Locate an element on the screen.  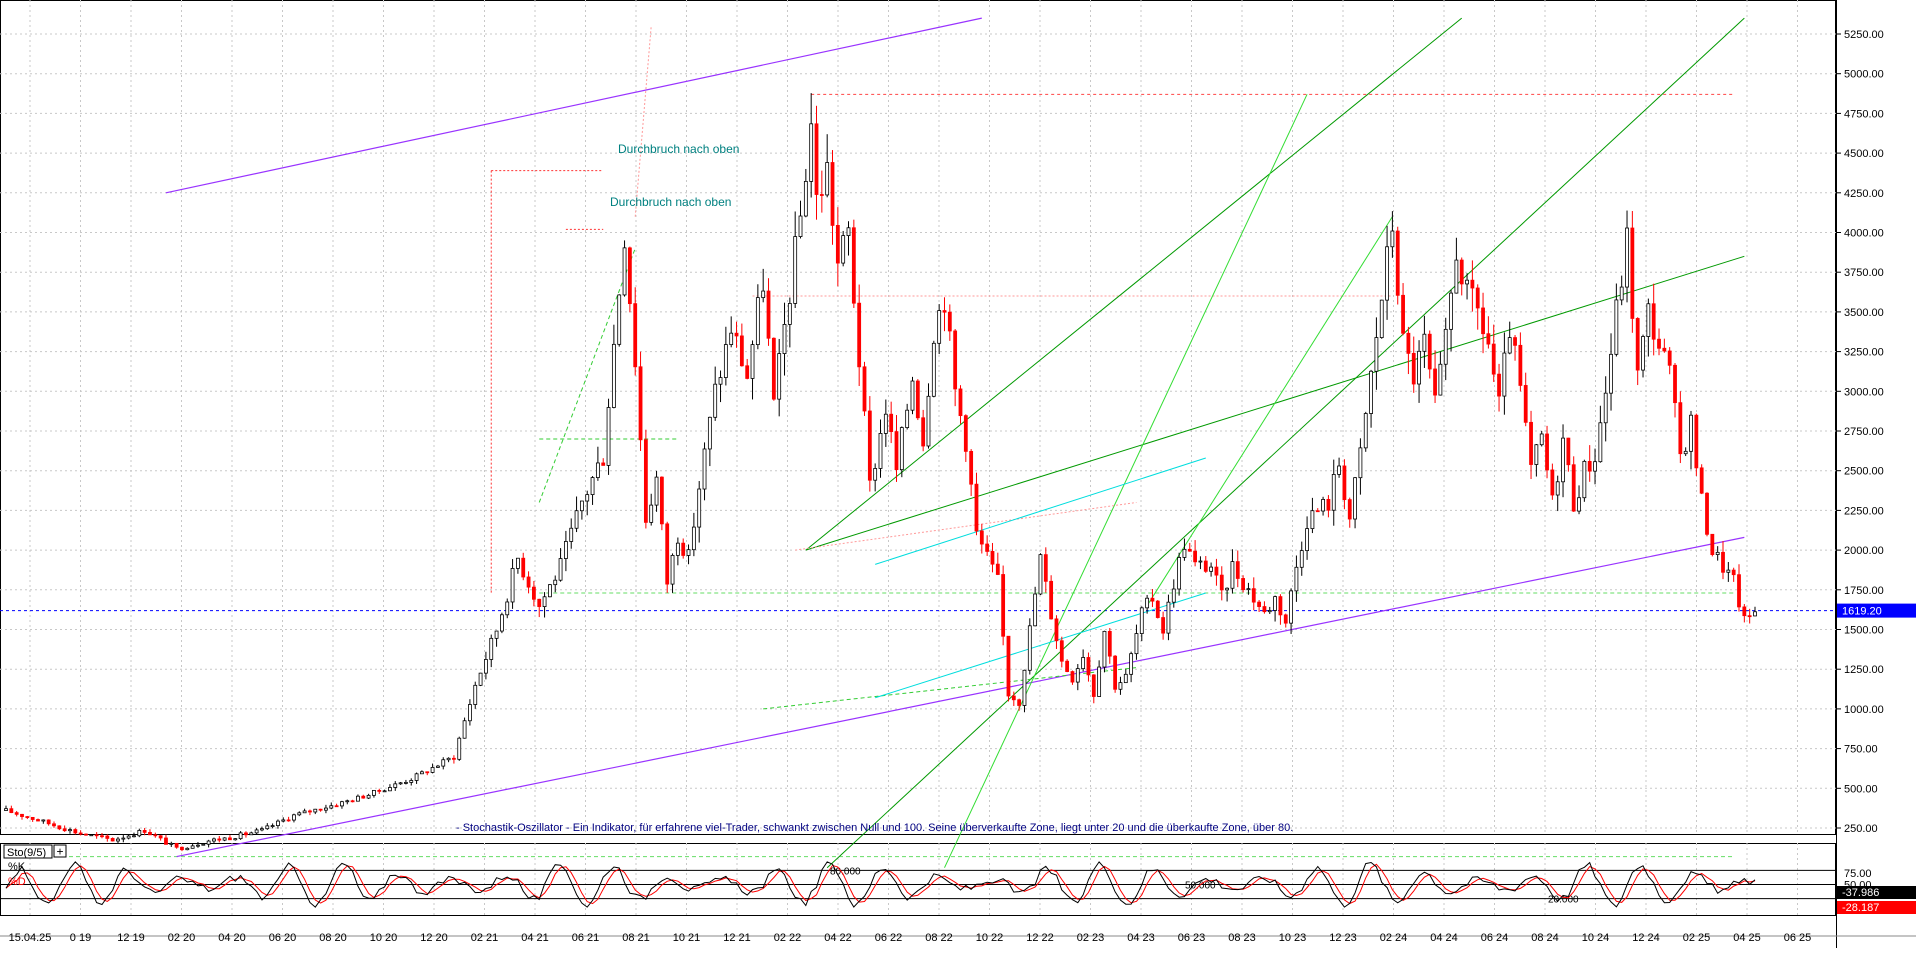
stoch-k-value: -37.986 is located at coordinates (1860, 893).